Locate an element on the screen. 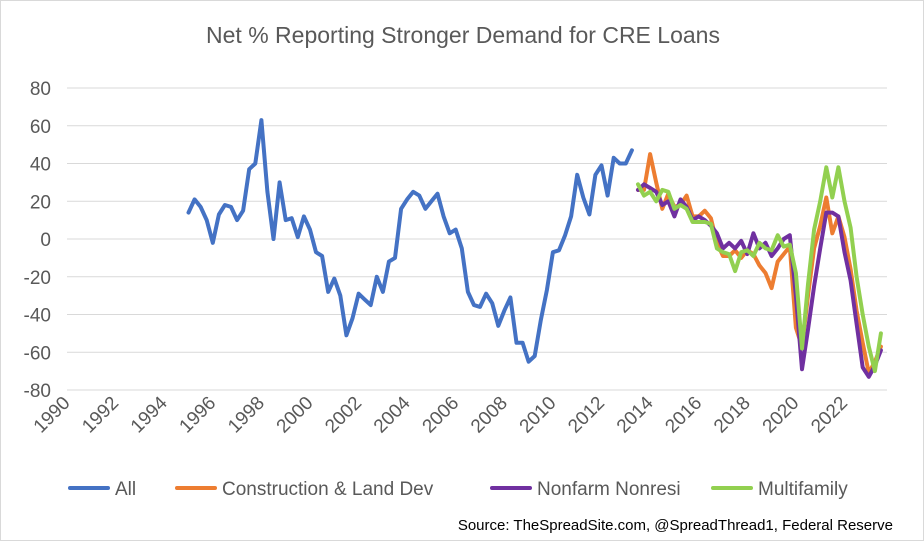 This screenshot has width=924, height=547. legend-item-multifamily: Multifamily is located at coordinates (779, 489).